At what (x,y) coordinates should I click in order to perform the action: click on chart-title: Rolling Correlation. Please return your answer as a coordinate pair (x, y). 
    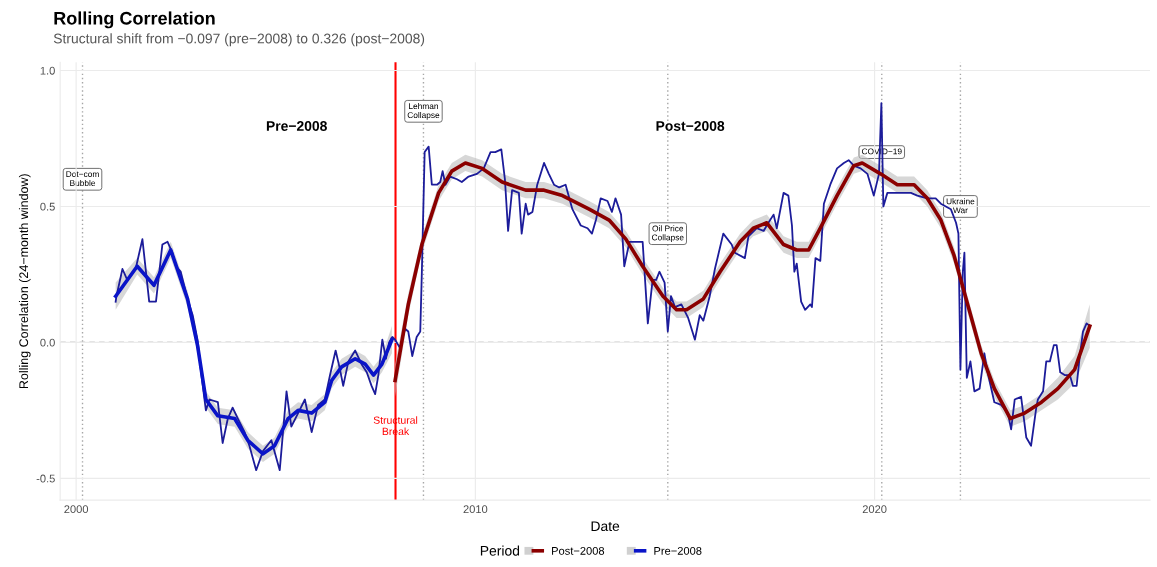
    Looking at the image, I should click on (134, 20).